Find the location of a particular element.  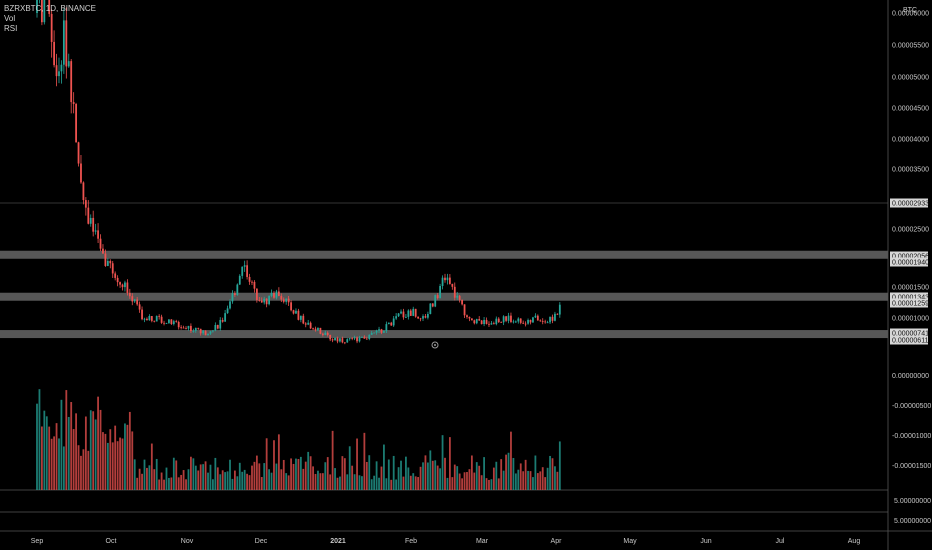

time-tick-label: 2021 is located at coordinates (338, 541).